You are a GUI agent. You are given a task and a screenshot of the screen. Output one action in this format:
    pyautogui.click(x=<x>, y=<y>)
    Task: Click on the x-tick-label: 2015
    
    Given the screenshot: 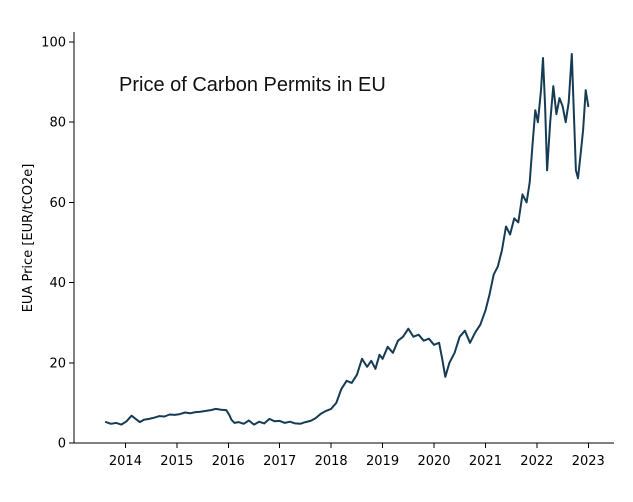 What is the action you would take?
    pyautogui.click(x=176, y=461)
    